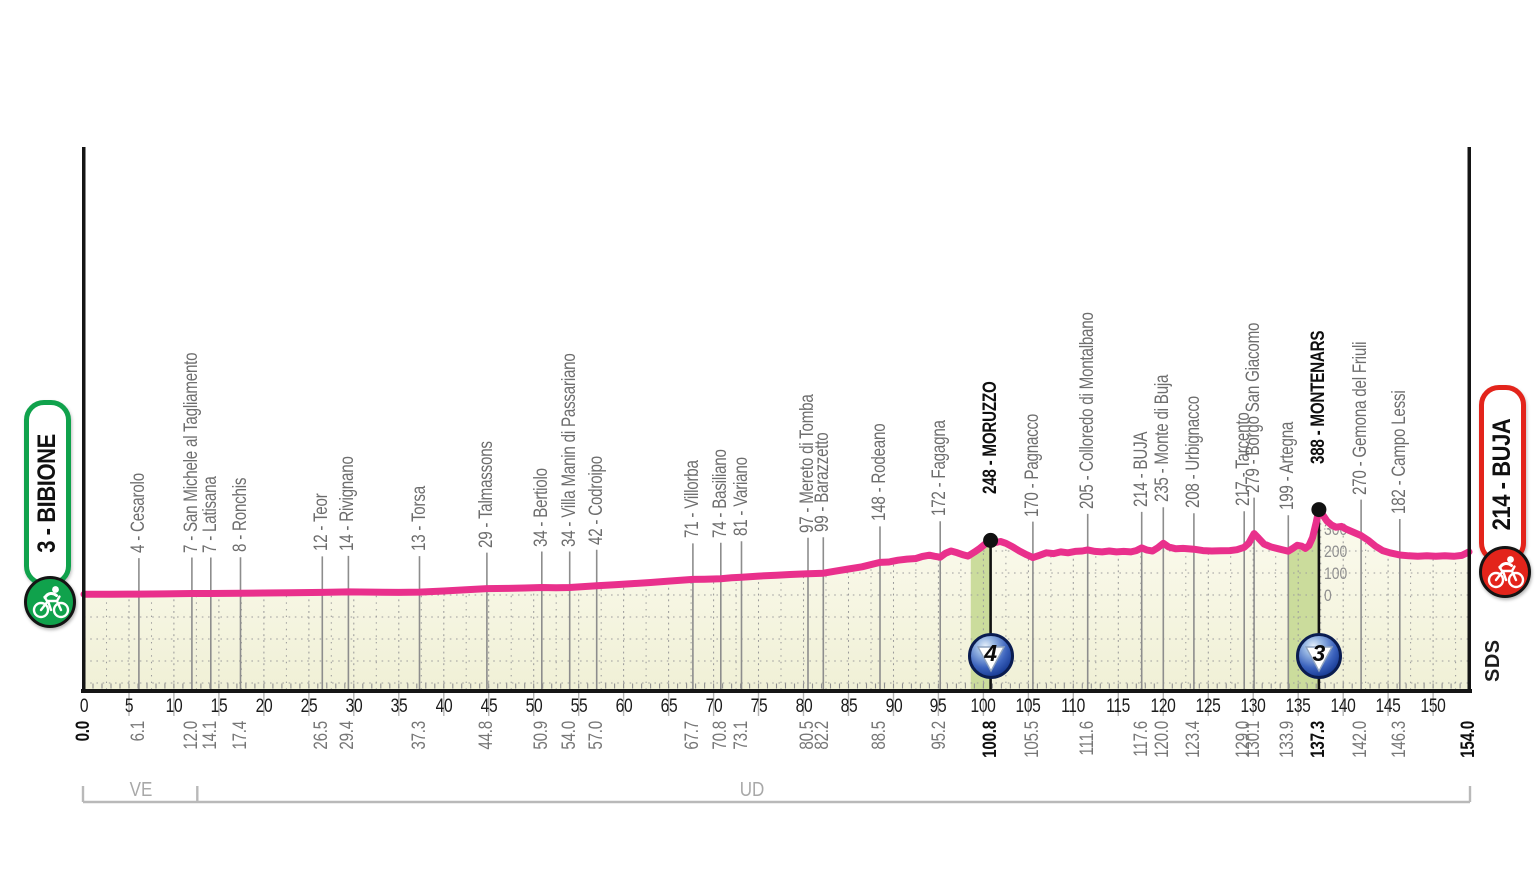 The height and width of the screenshot is (878, 1536). I want to click on start-cyclist-icon, so click(50, 602).